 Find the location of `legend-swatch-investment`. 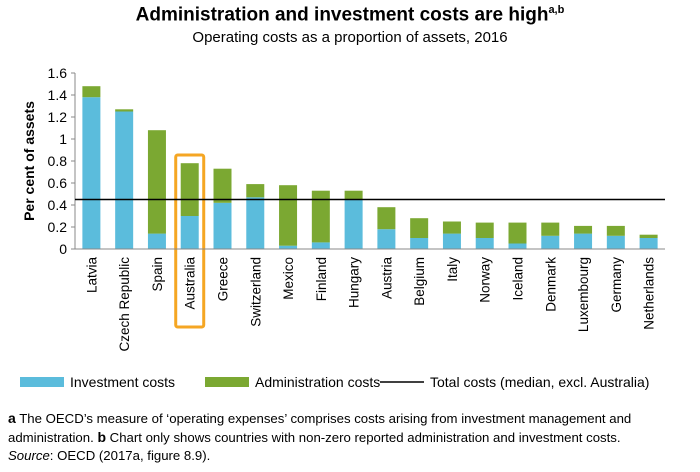

legend-swatch-investment is located at coordinates (42, 382).